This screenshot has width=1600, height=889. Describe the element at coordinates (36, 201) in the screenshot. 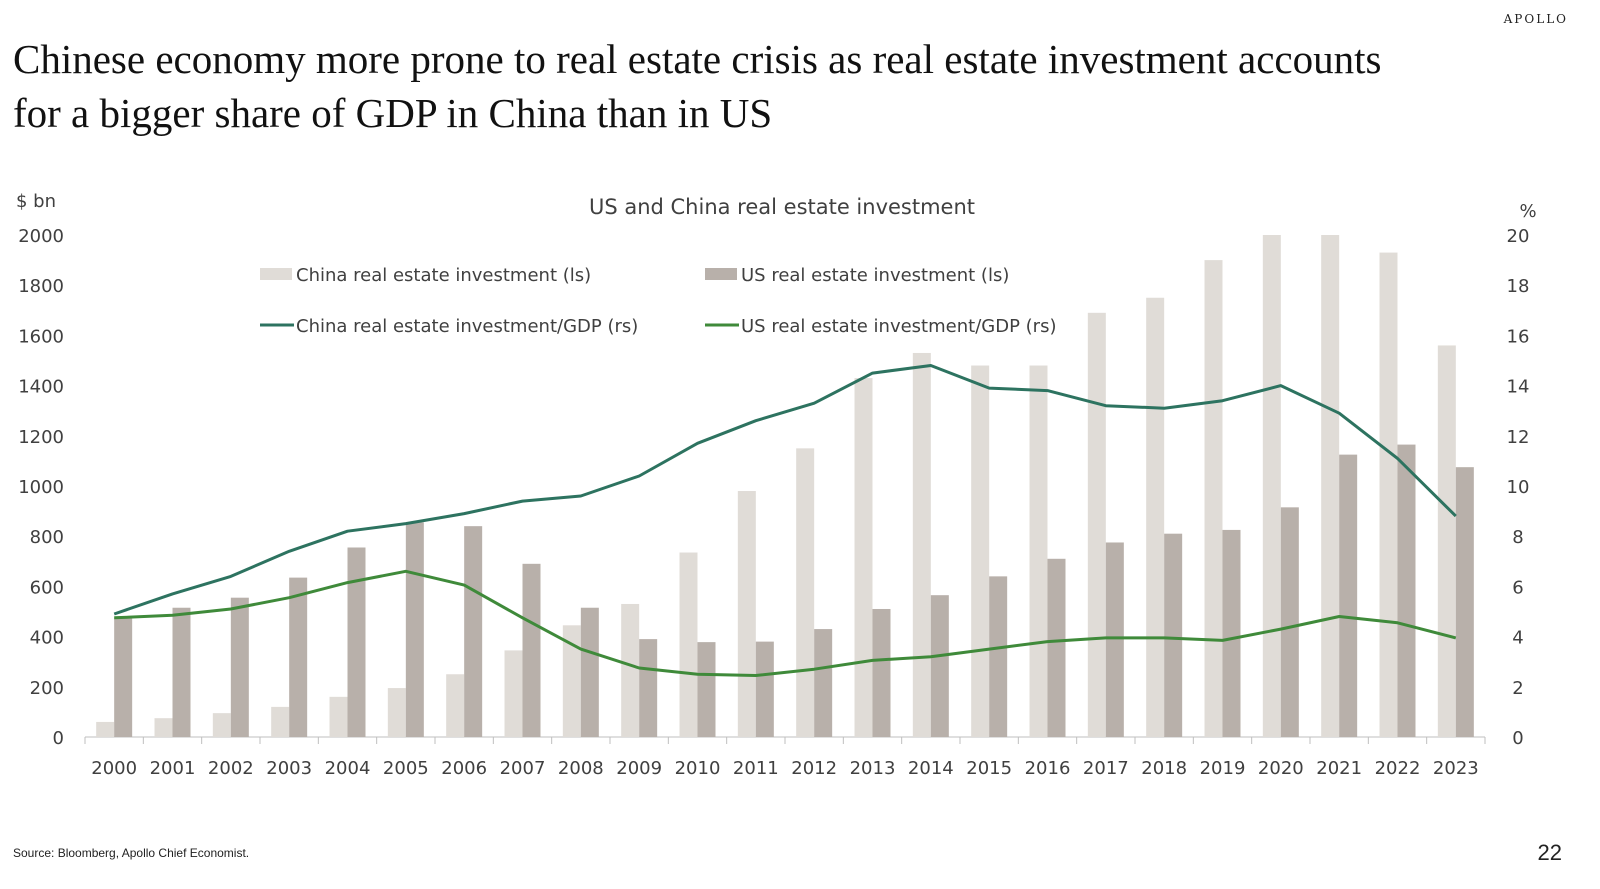

I see `left-axis-label: $ bn` at that location.